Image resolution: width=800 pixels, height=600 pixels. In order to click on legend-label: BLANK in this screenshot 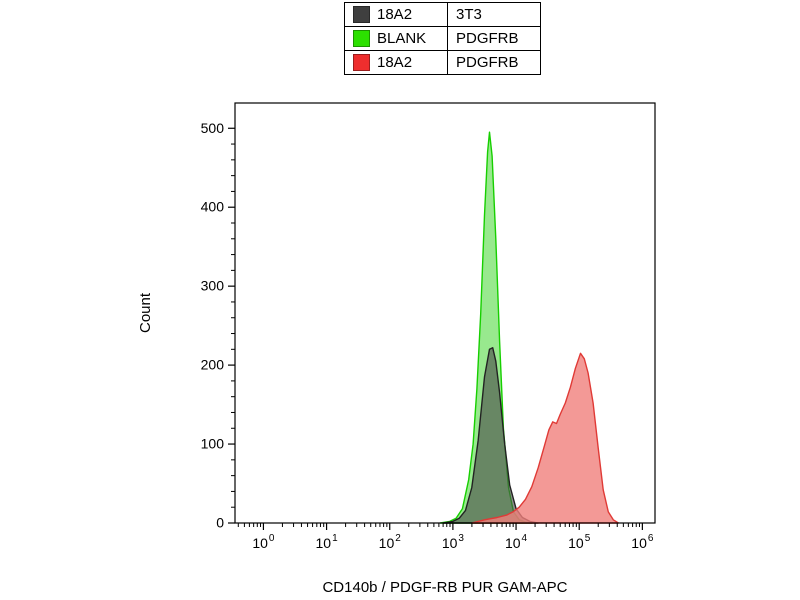, I will do `click(402, 38)`.